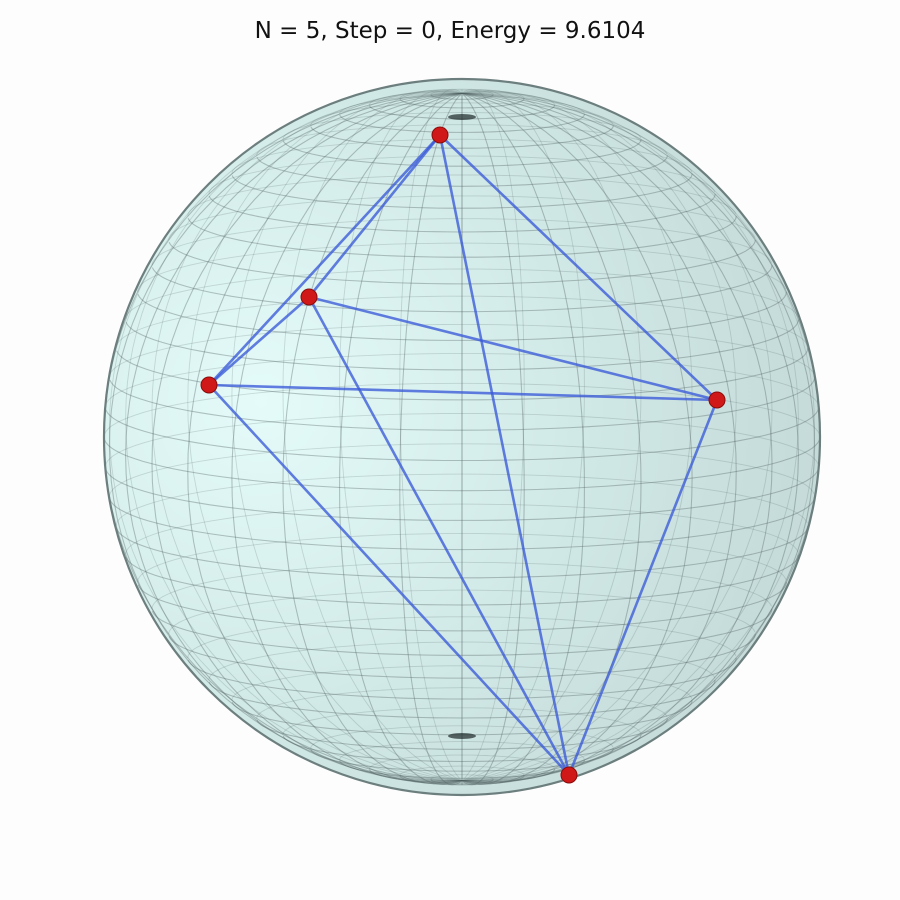 This screenshot has height=900, width=900. I want to click on edge-p1-p4, so click(578, 267).